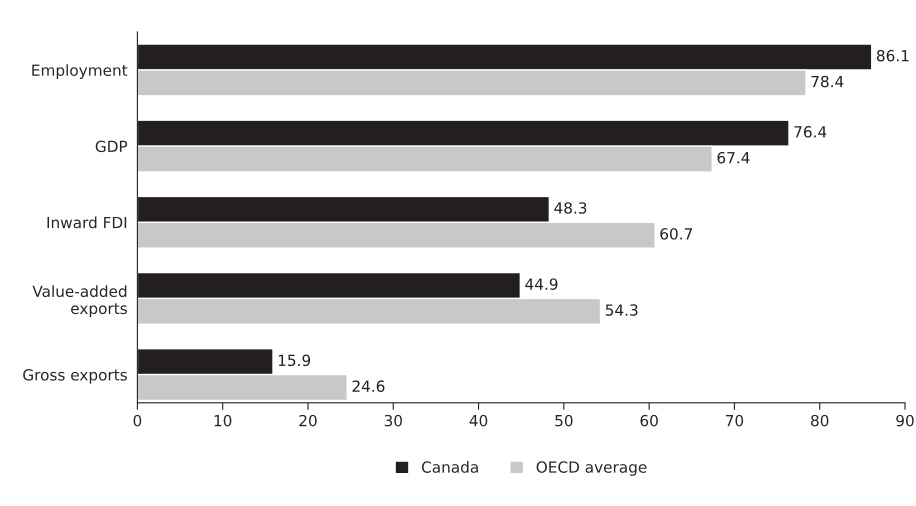 The image size is (916, 506). I want to click on x-tick-label: 90, so click(905, 420).